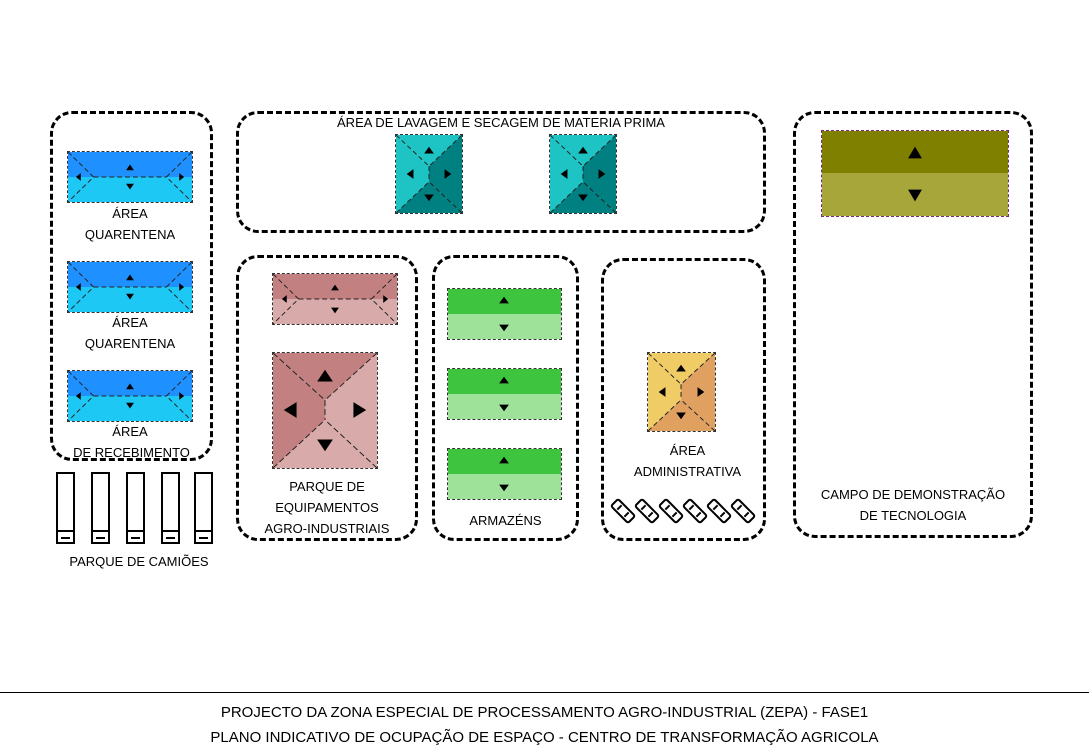 The height and width of the screenshot is (755, 1089). I want to click on reception-label-area: ÁREA, so click(130, 431).